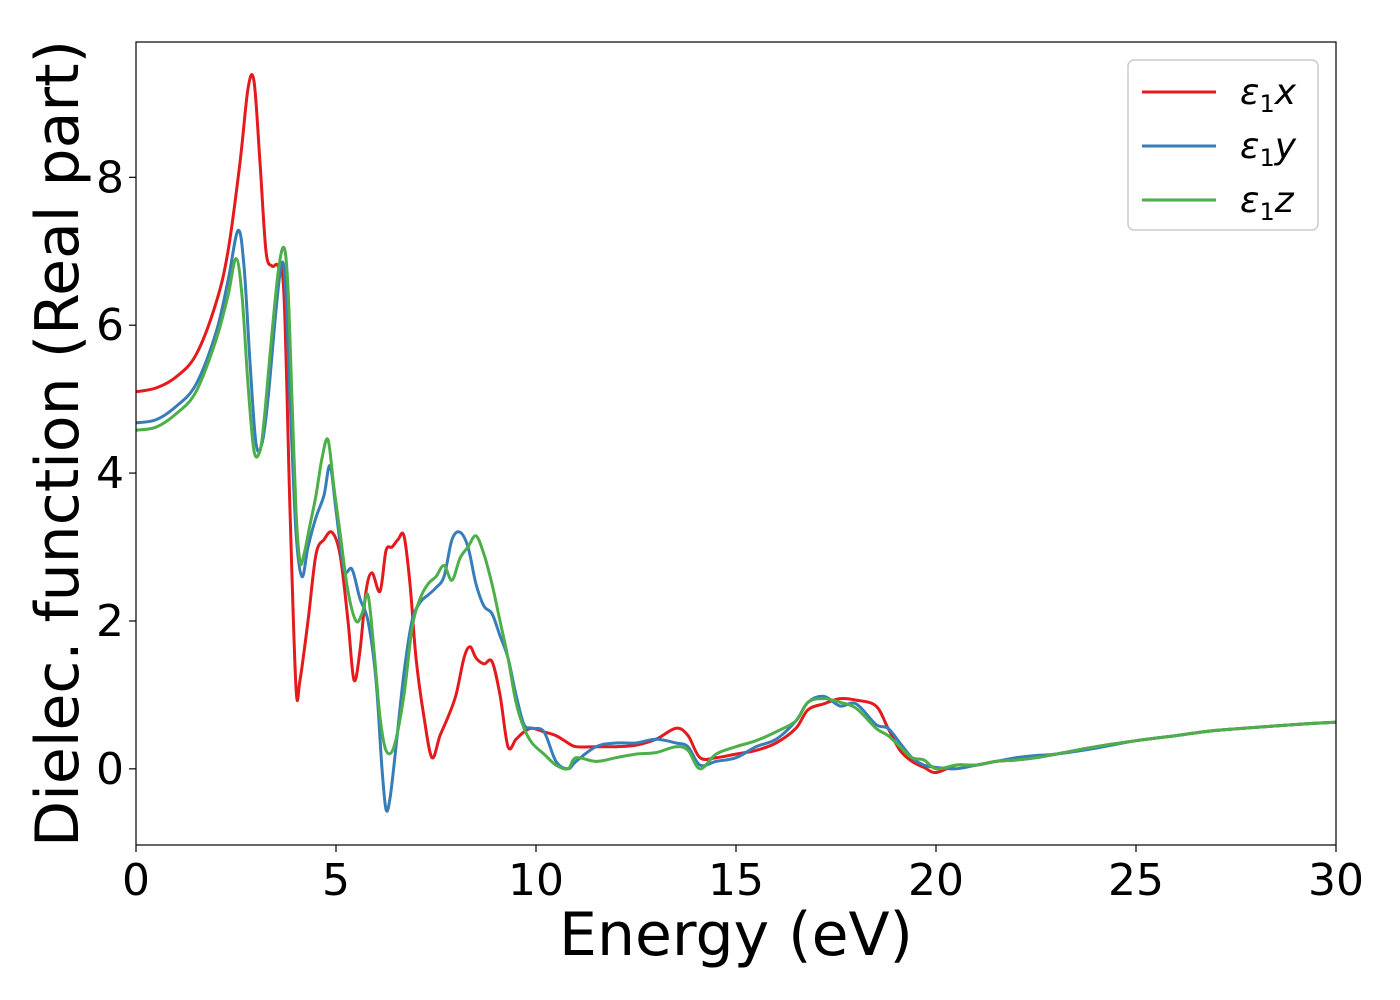 The width and height of the screenshot is (1400, 1000). I want to click on y-axis-title: Dielec. function (Real part), so click(58, 443).